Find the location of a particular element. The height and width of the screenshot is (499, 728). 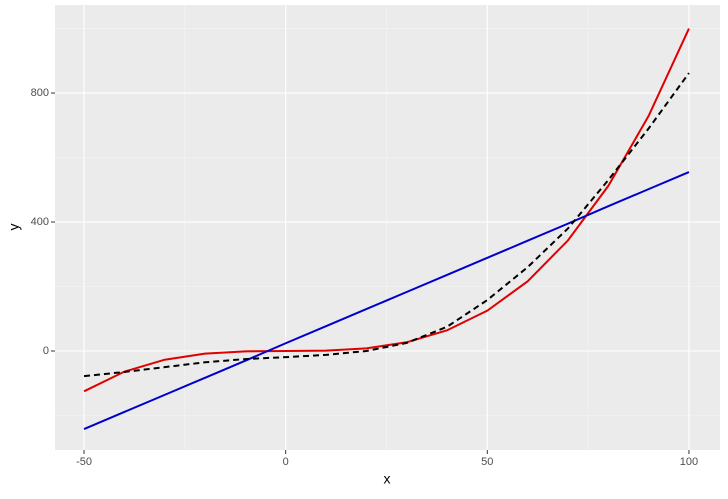

y-tick-label: 400 is located at coordinates (40, 222).